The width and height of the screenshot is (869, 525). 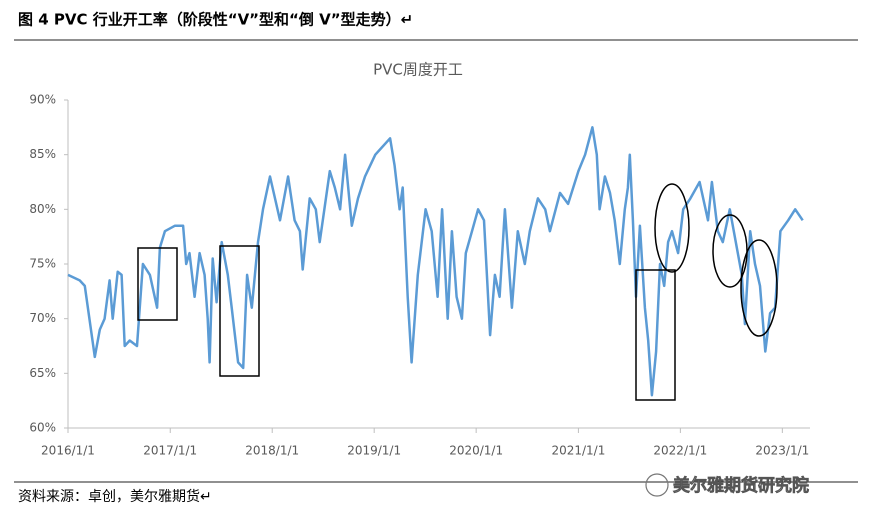 I want to click on x-tick-label: 2023/1/1, so click(x=782, y=451).